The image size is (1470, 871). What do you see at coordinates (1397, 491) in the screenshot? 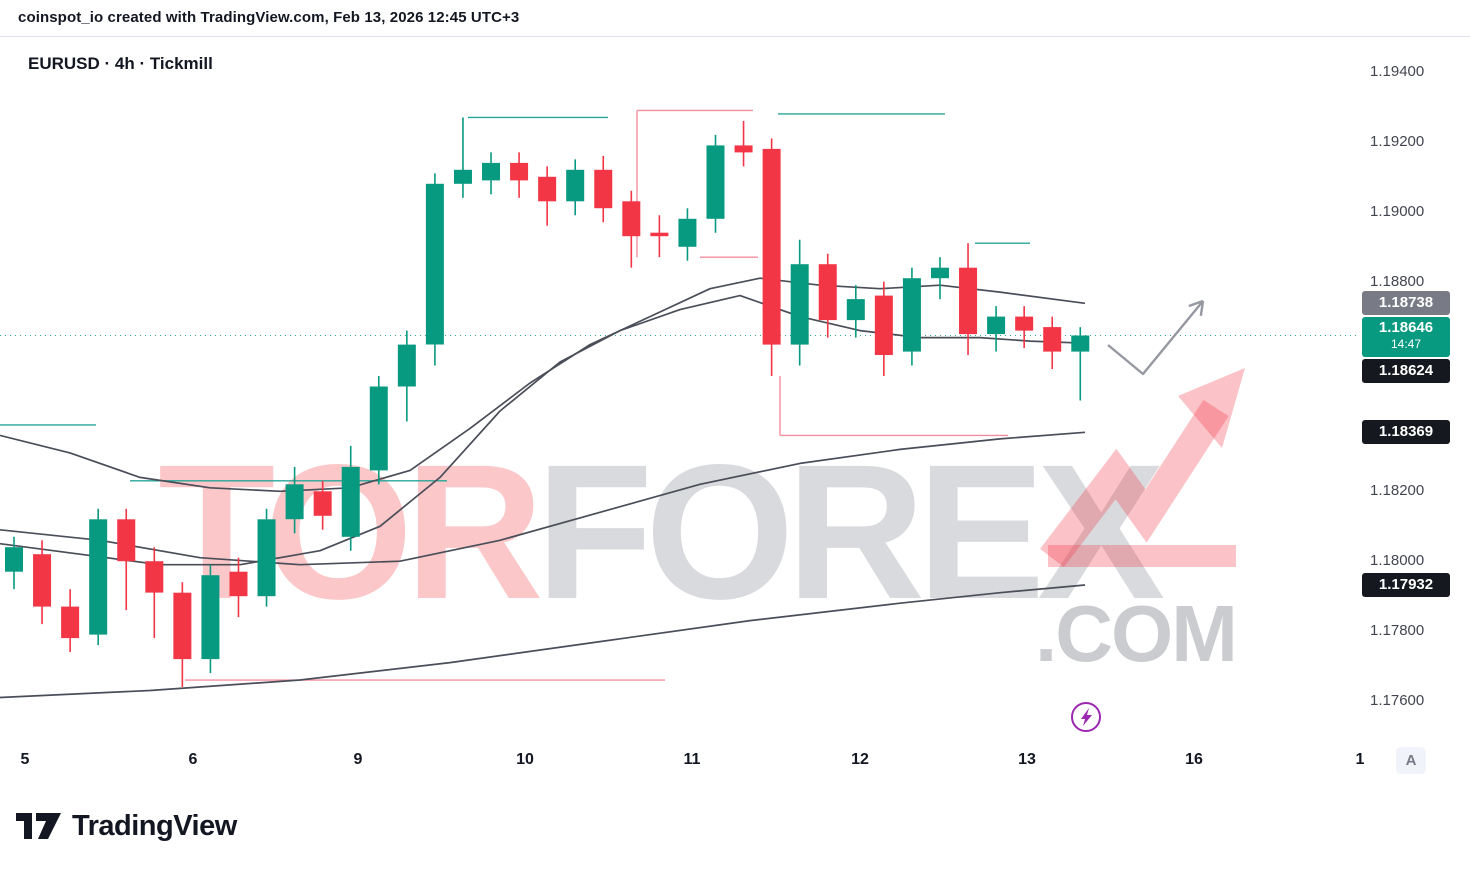
I see `price-tick-label: 1.18200` at bounding box center [1397, 491].